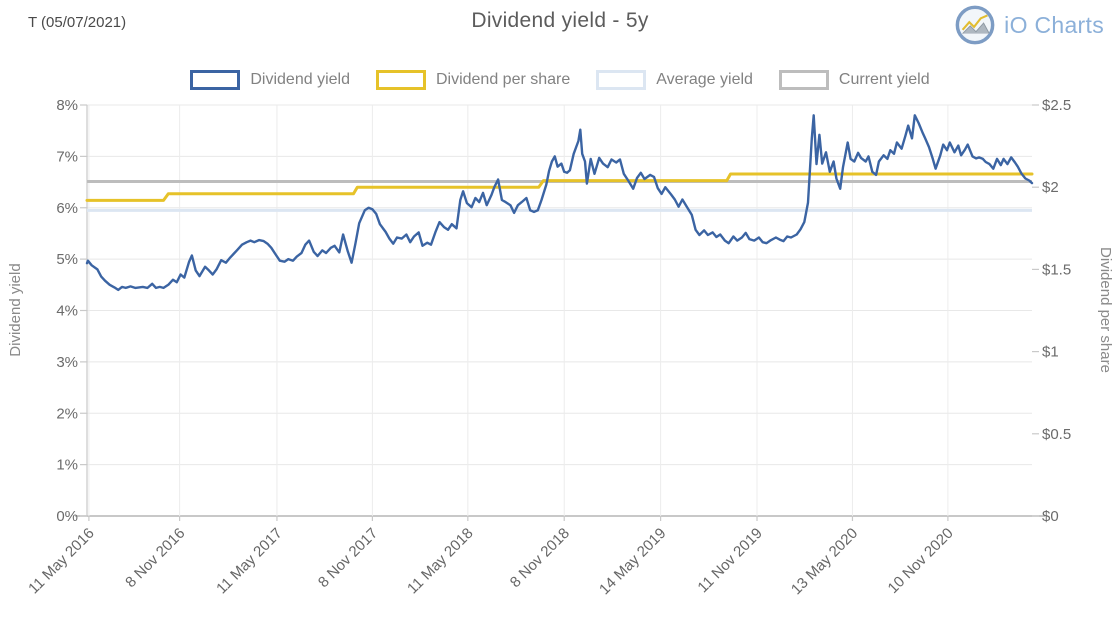 This screenshot has width=1120, height=620. Describe the element at coordinates (621, 80) in the screenshot. I see `average-yield-swatch-icon` at that location.